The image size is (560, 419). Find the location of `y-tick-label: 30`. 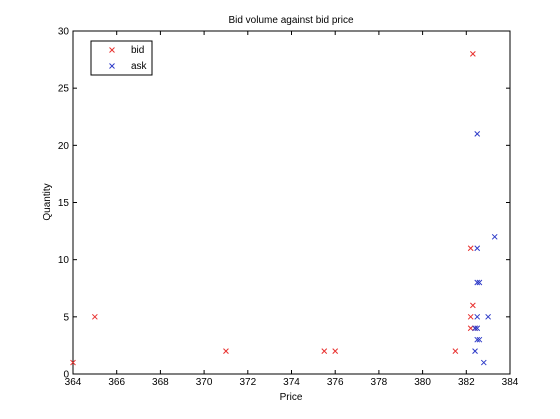

y-tick-label: 30 is located at coordinates (64, 32).